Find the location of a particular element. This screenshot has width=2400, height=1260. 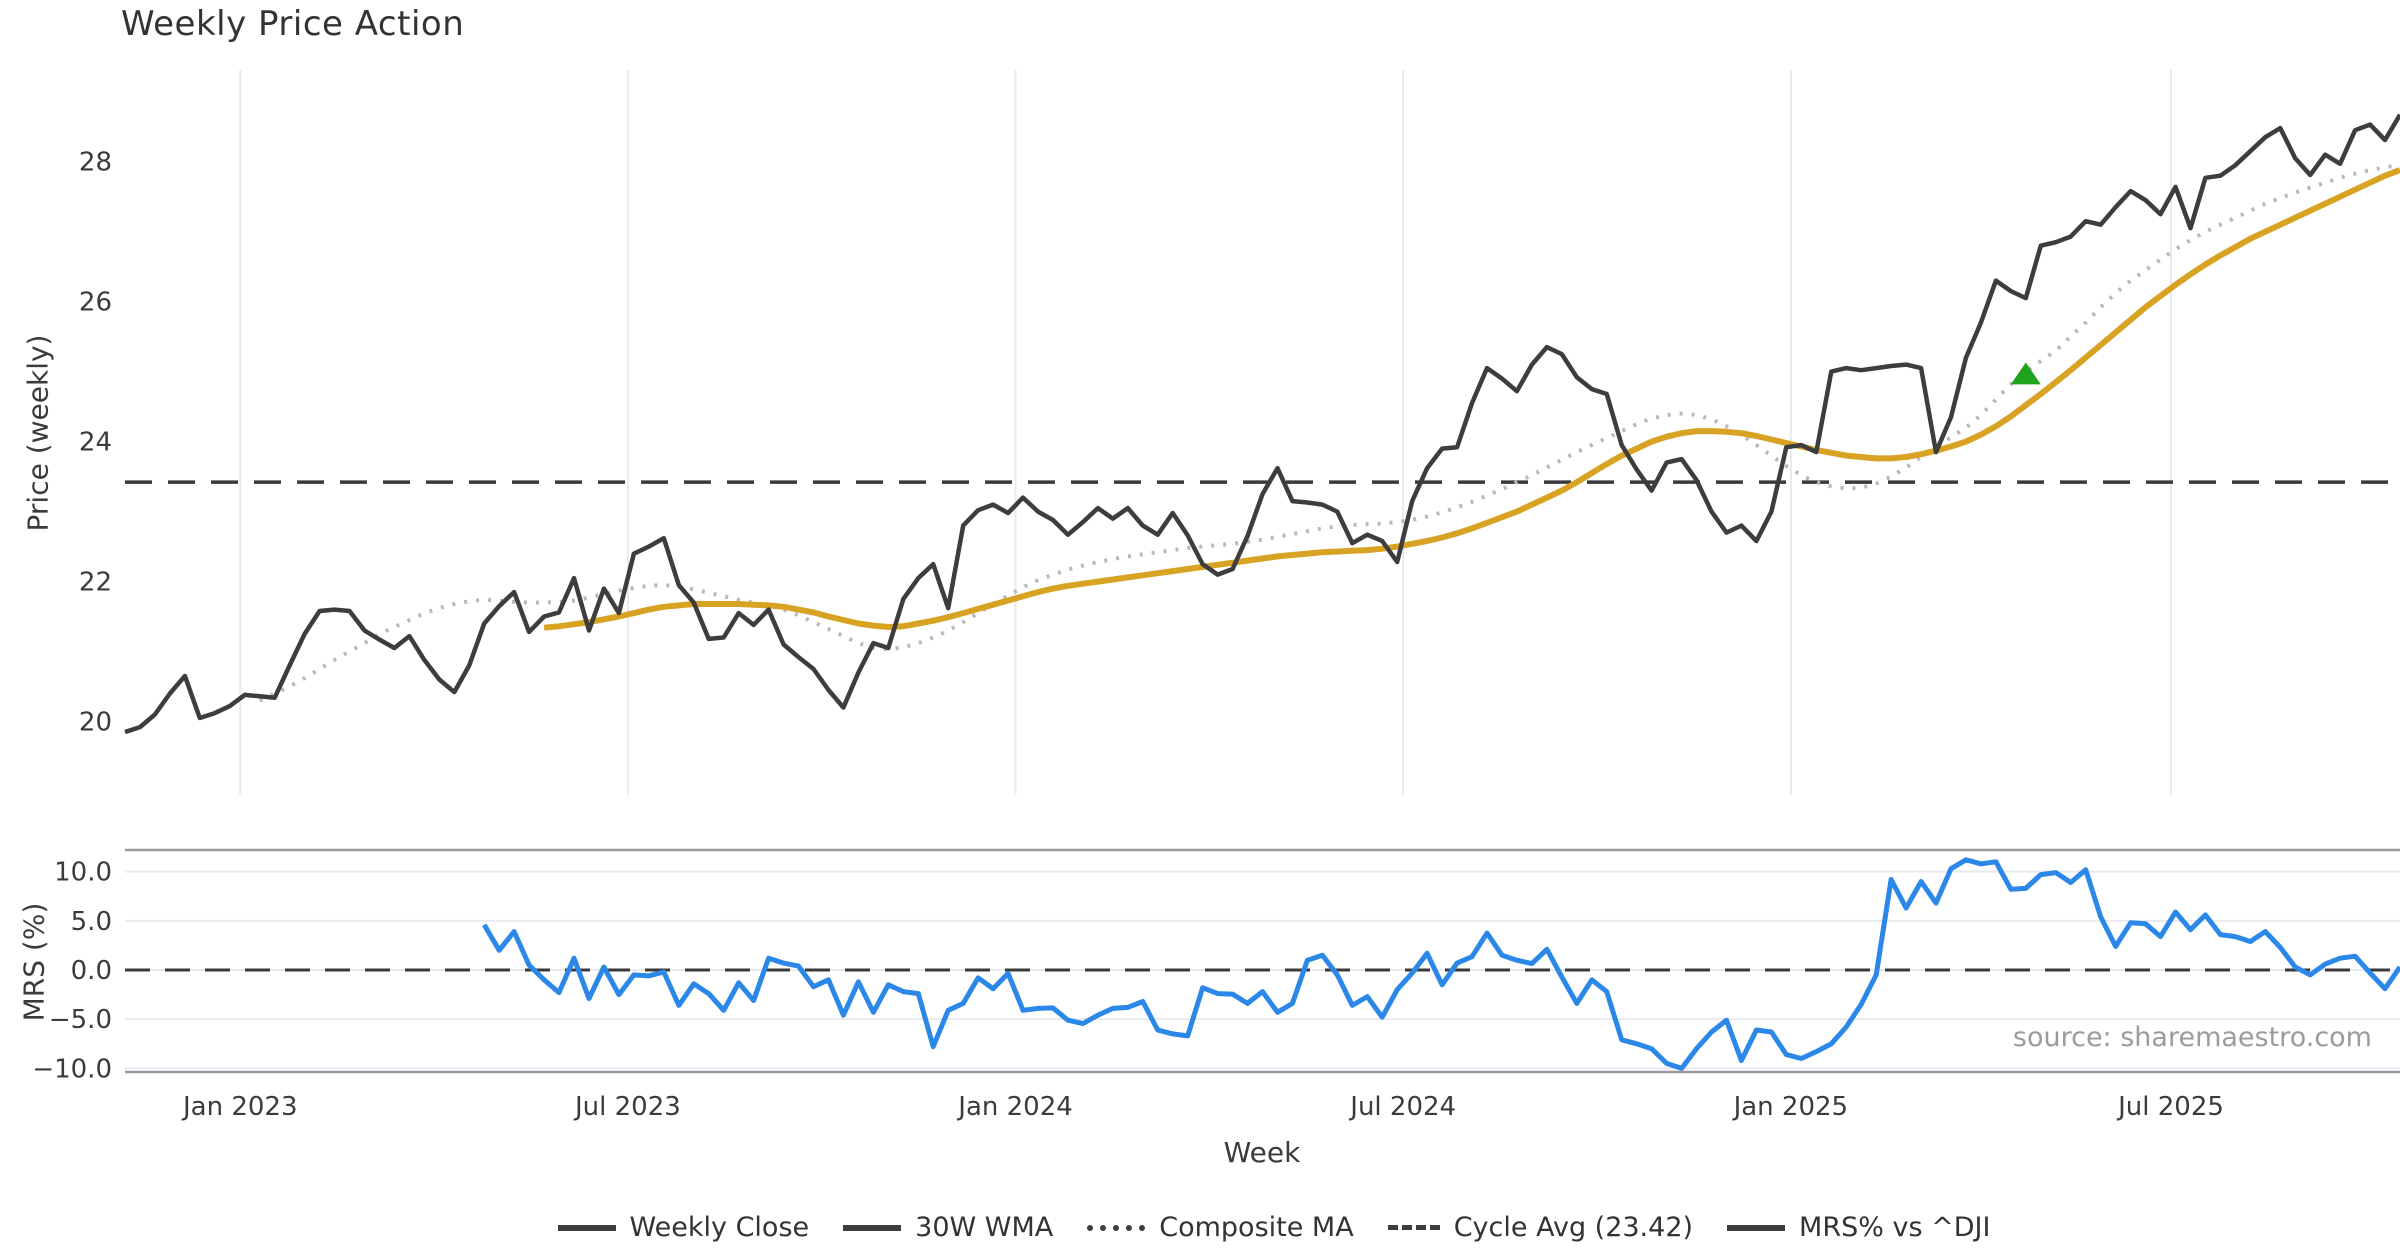

legend-item-cycle-avg: Cycle Avg (23.42) is located at coordinates (1540, 1227).